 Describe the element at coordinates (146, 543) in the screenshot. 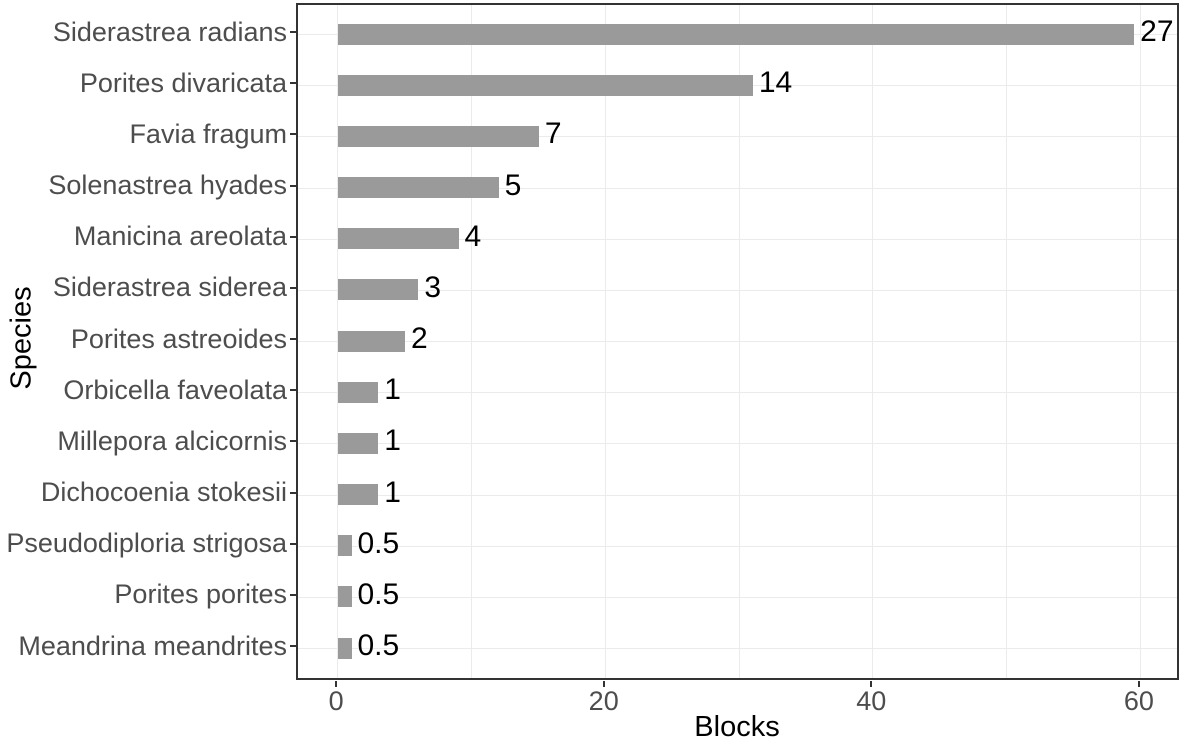

I see `y-tick-label: Pseudodiploria strigosa` at that location.